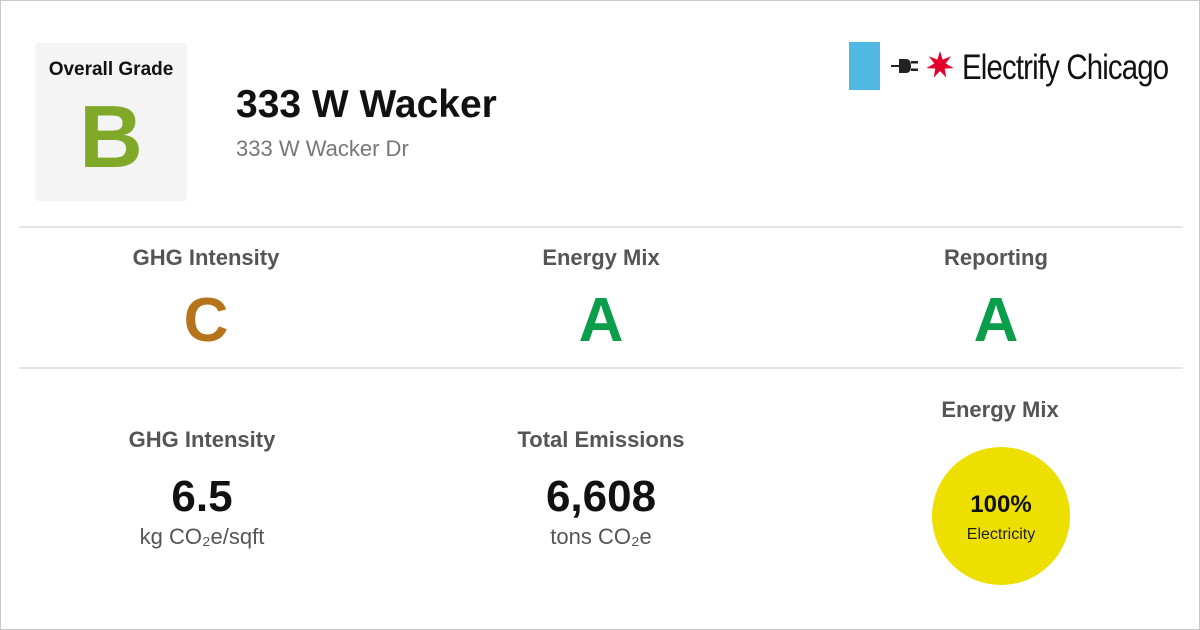 This screenshot has width=1200, height=630. I want to click on stat-unit: kg CO₂e/sqft, so click(202, 536).